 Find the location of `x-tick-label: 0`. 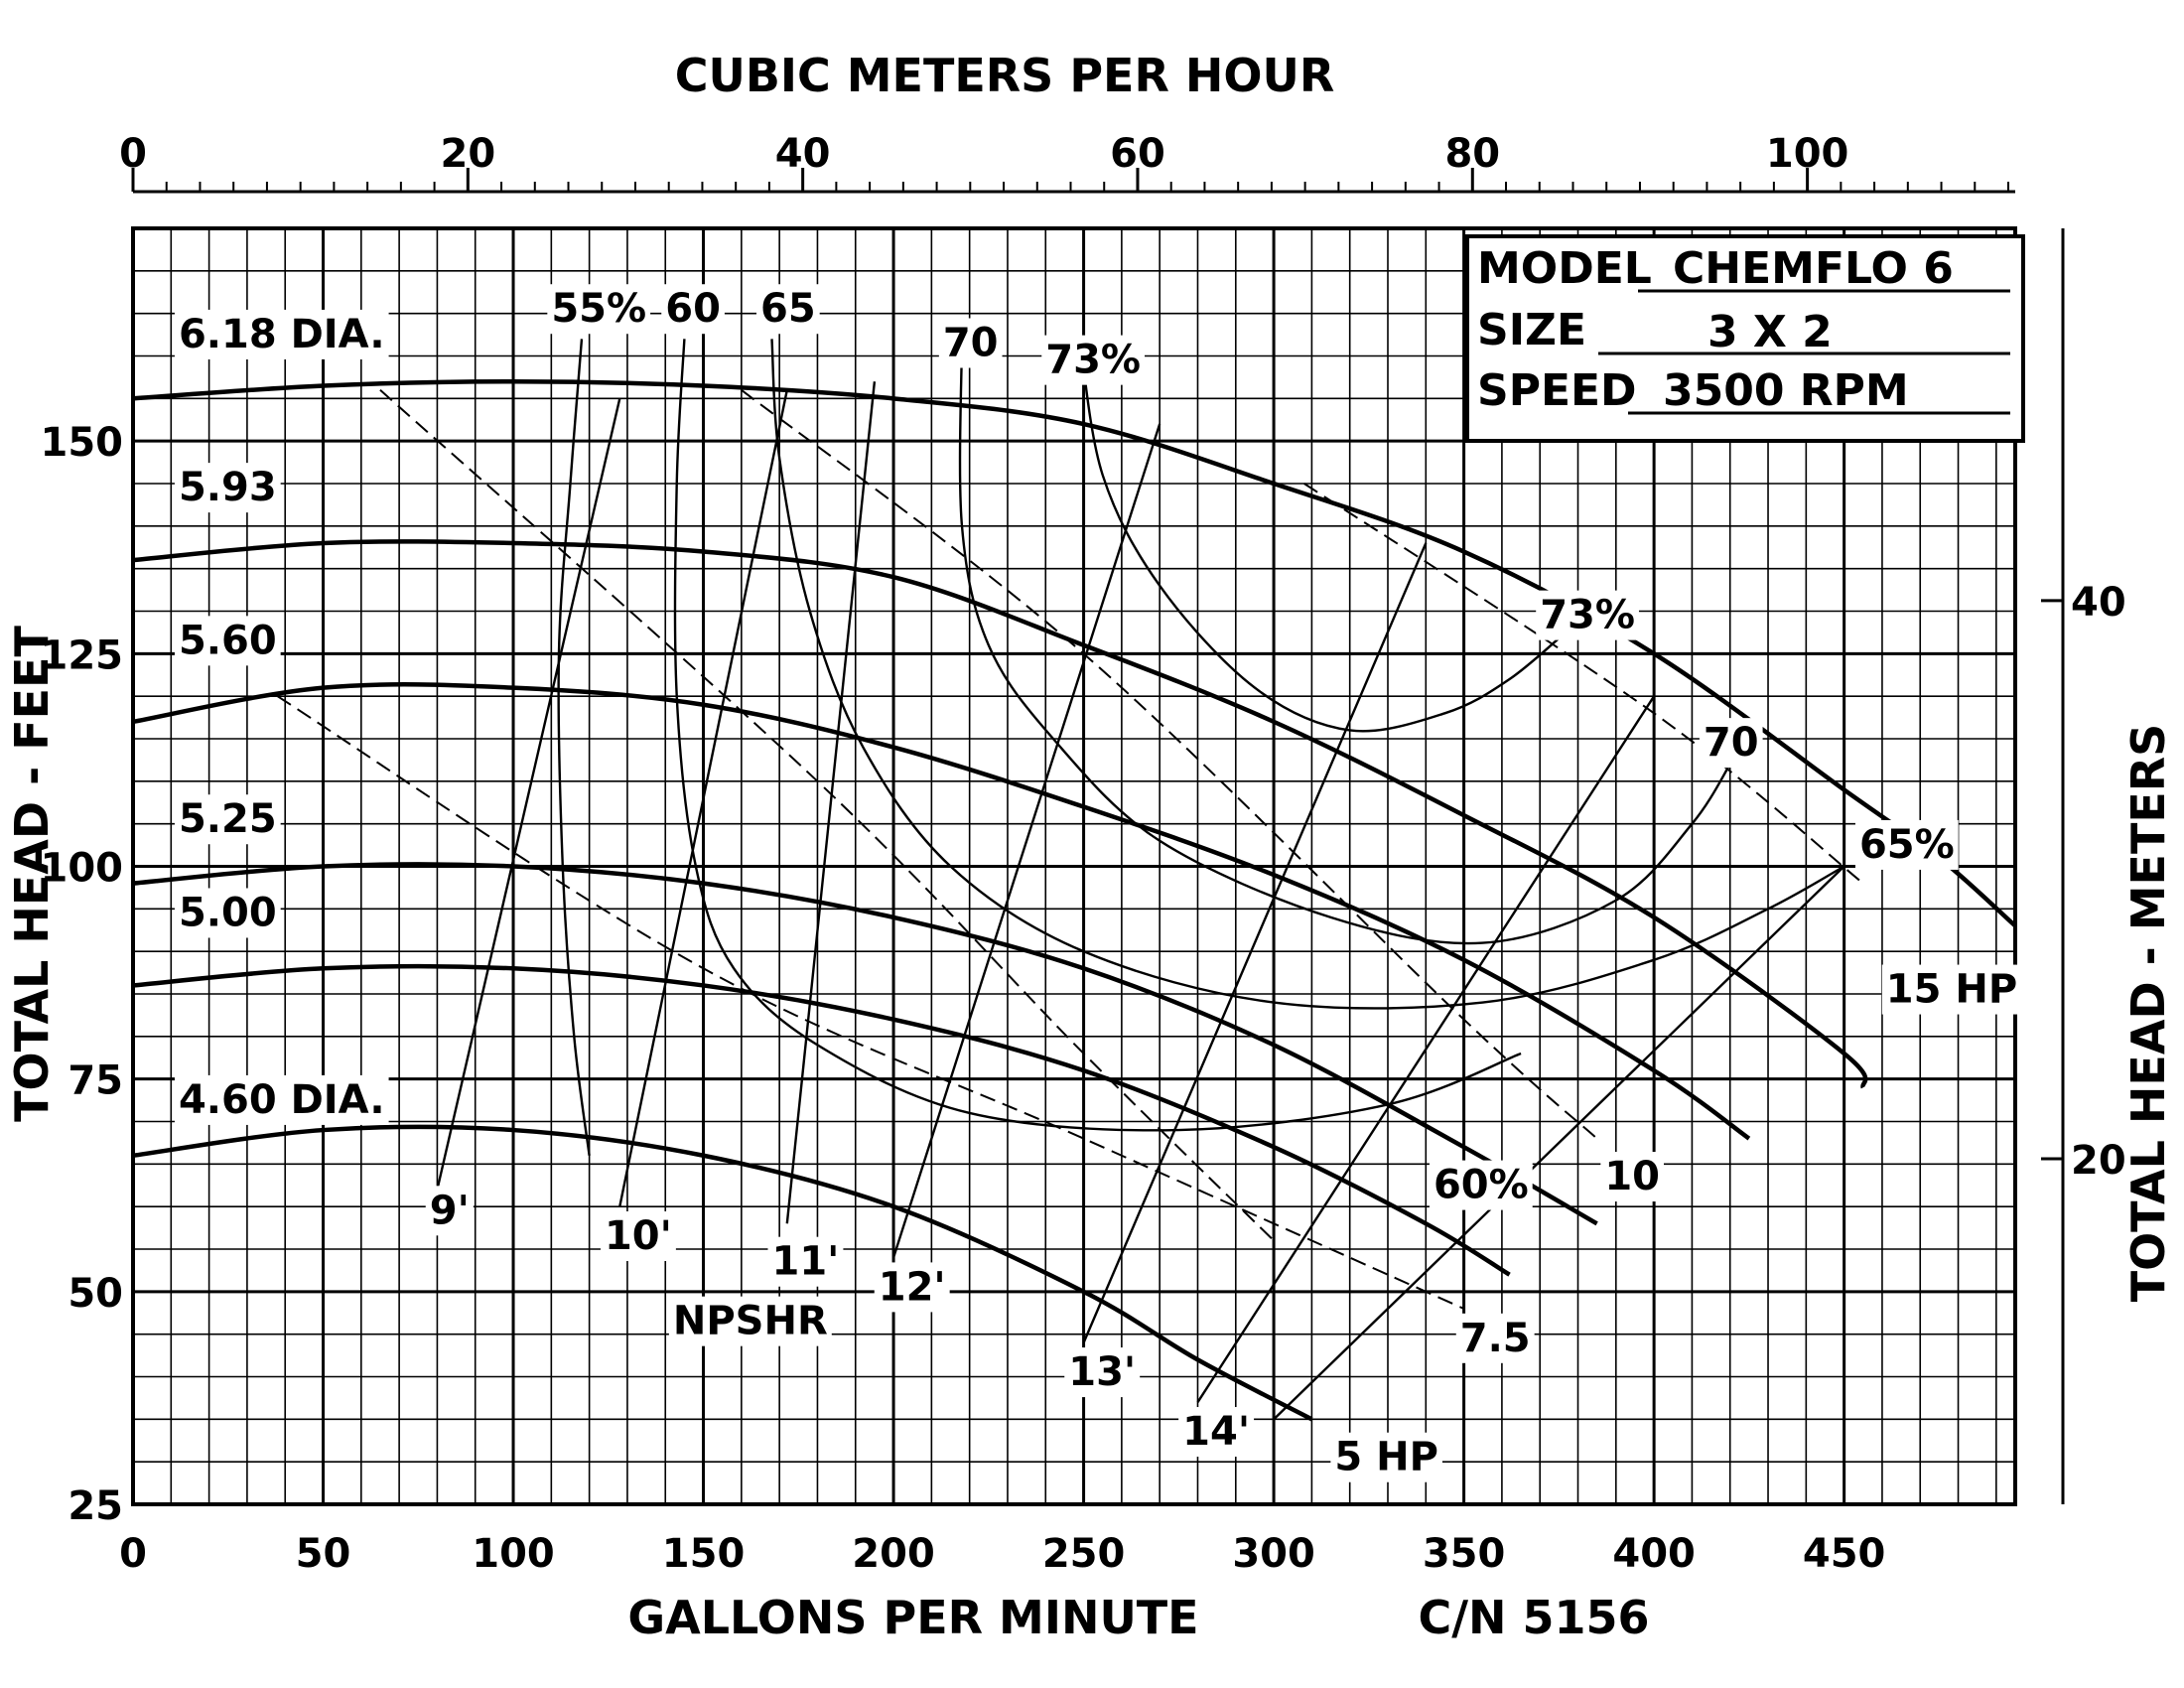

x-tick-label: 0 is located at coordinates (133, 1554).